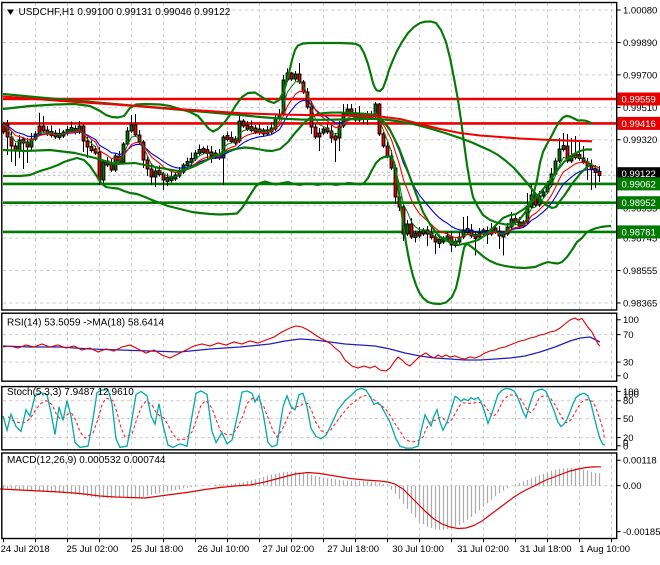 This screenshot has width=660, height=565. What do you see at coordinates (628, 363) in the screenshot?
I see `svg-text: 30` at bounding box center [628, 363].